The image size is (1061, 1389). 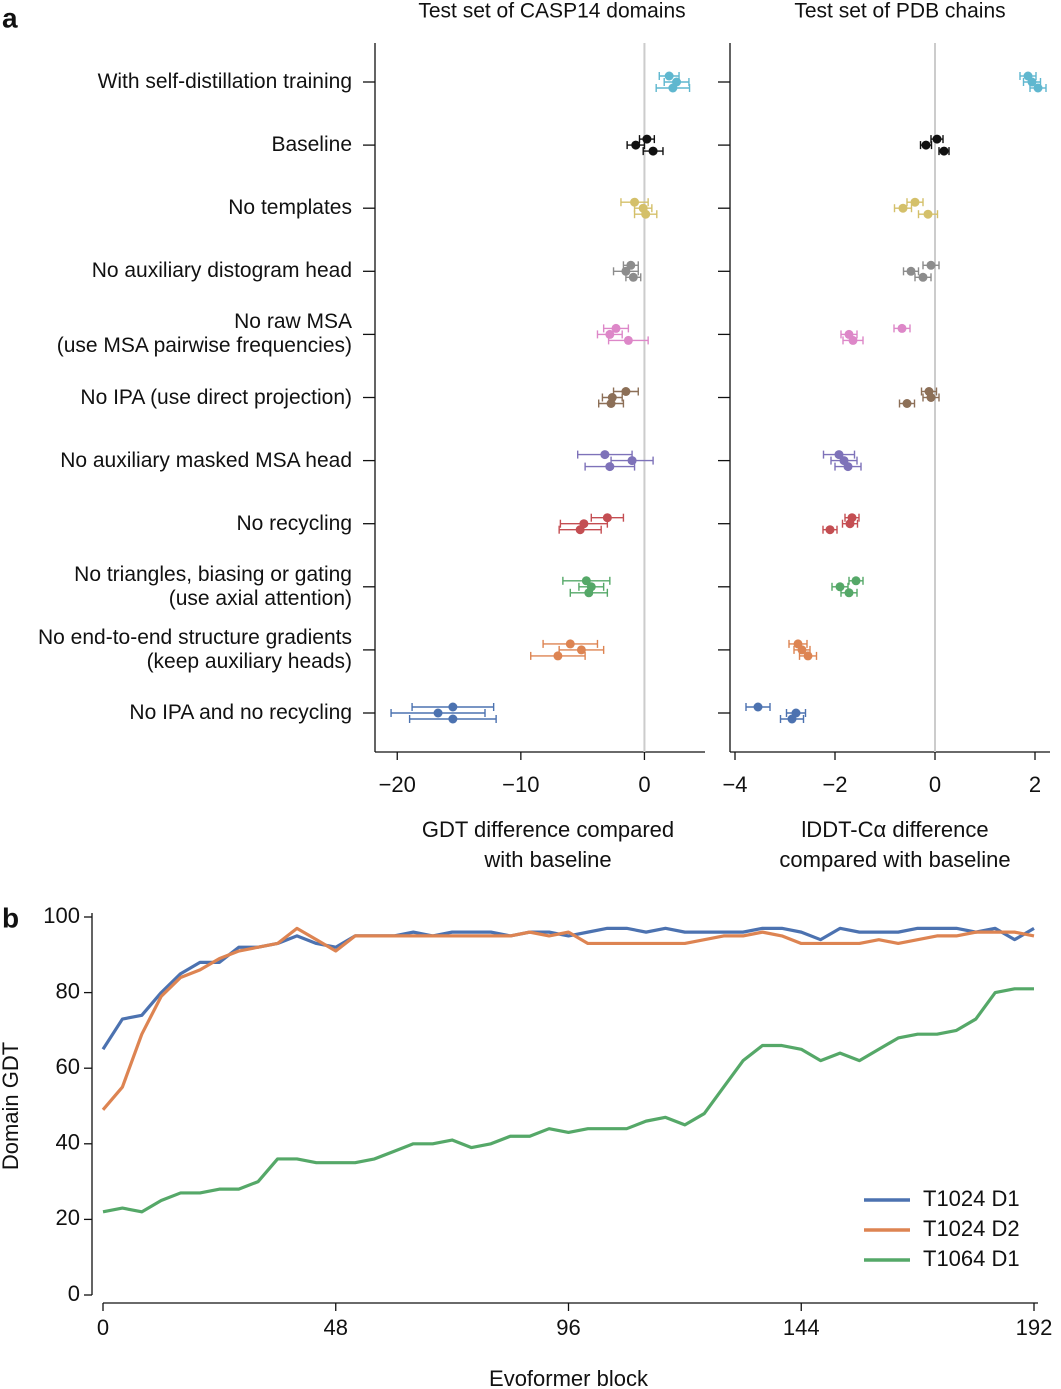 I want to click on x-tick-label: 48, so click(x=336, y=1327).